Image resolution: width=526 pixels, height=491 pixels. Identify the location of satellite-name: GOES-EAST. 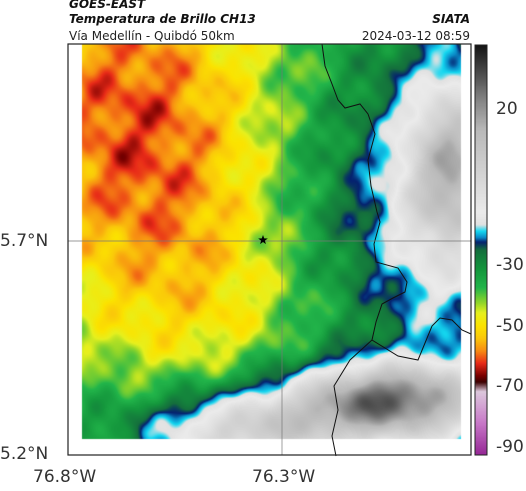
(107, 5).